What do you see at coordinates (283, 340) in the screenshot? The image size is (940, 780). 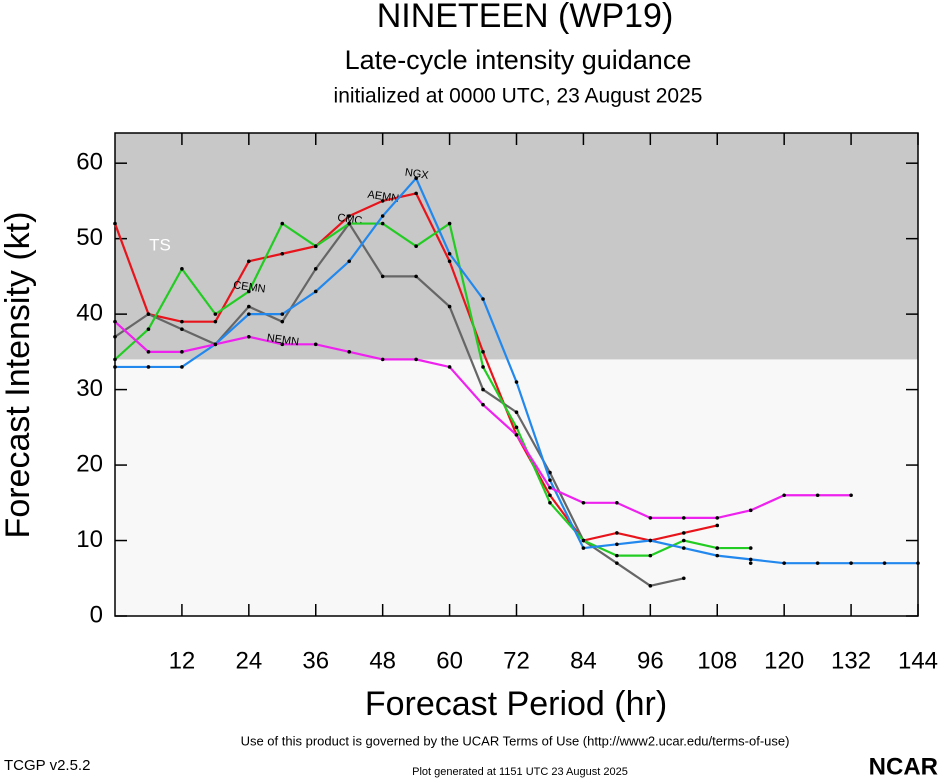 I see `series-label: NEMN` at bounding box center [283, 340].